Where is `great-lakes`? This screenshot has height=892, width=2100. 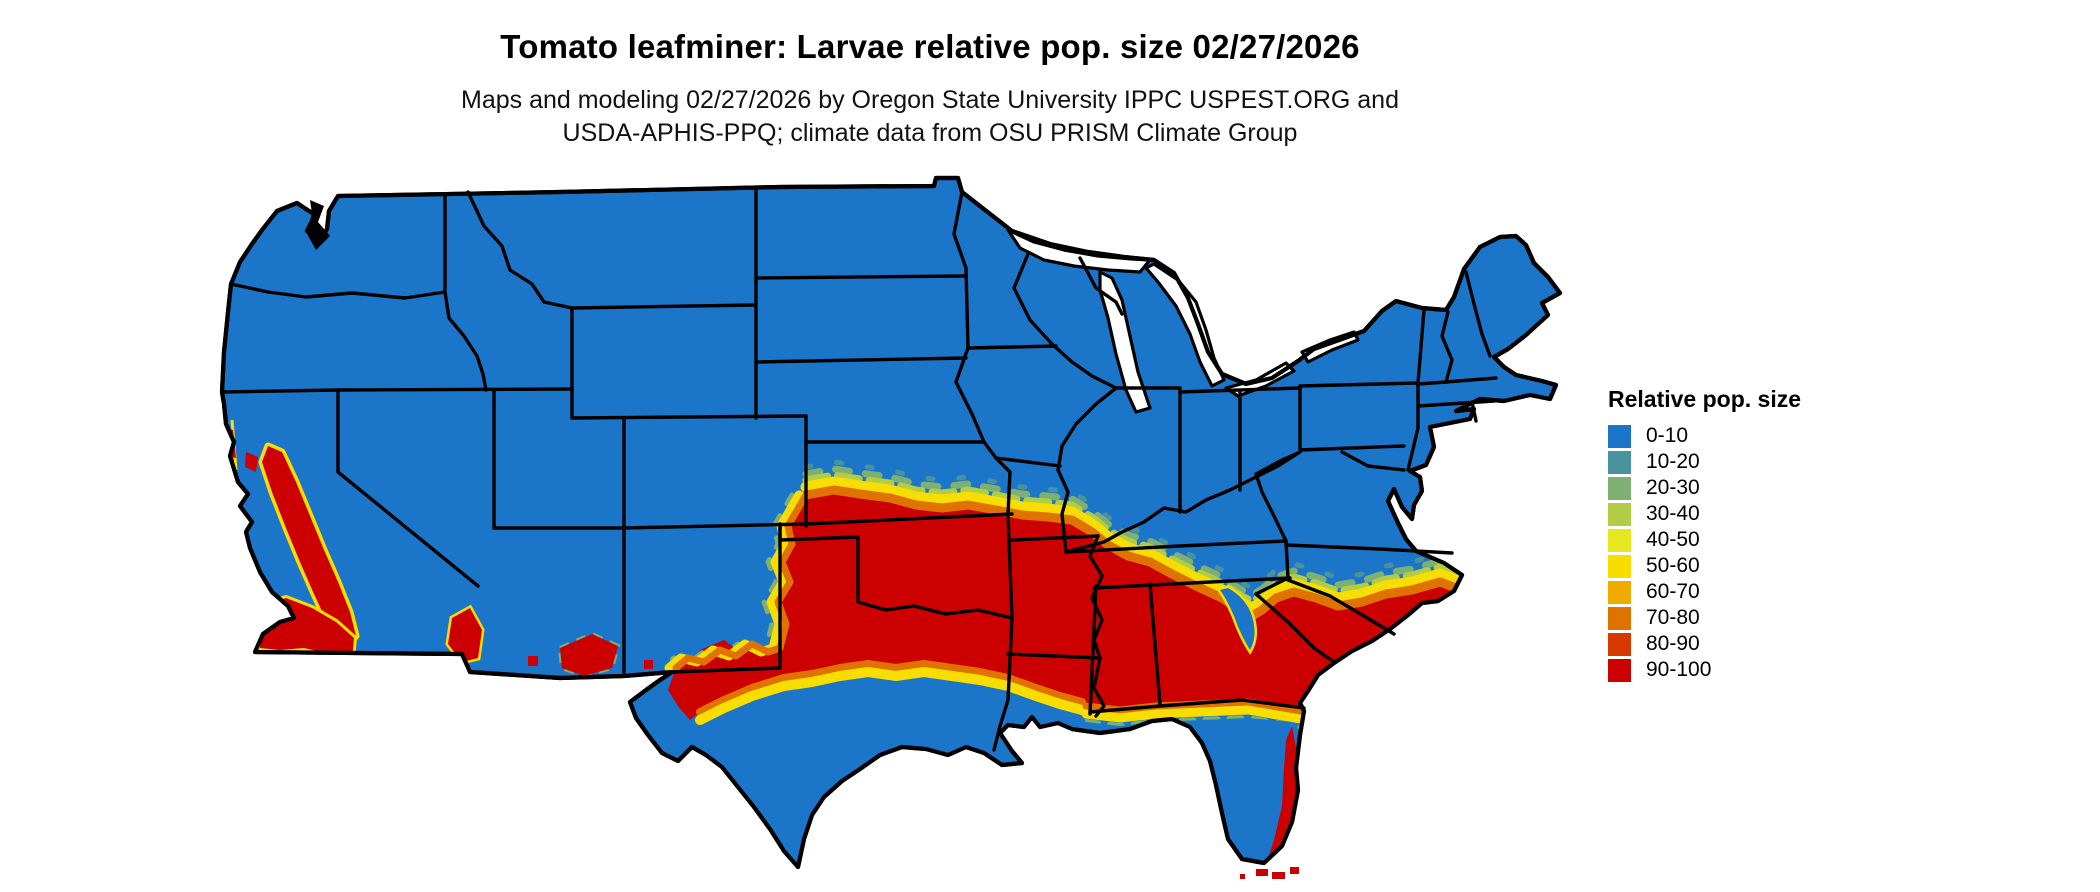 great-lakes is located at coordinates (1183, 321).